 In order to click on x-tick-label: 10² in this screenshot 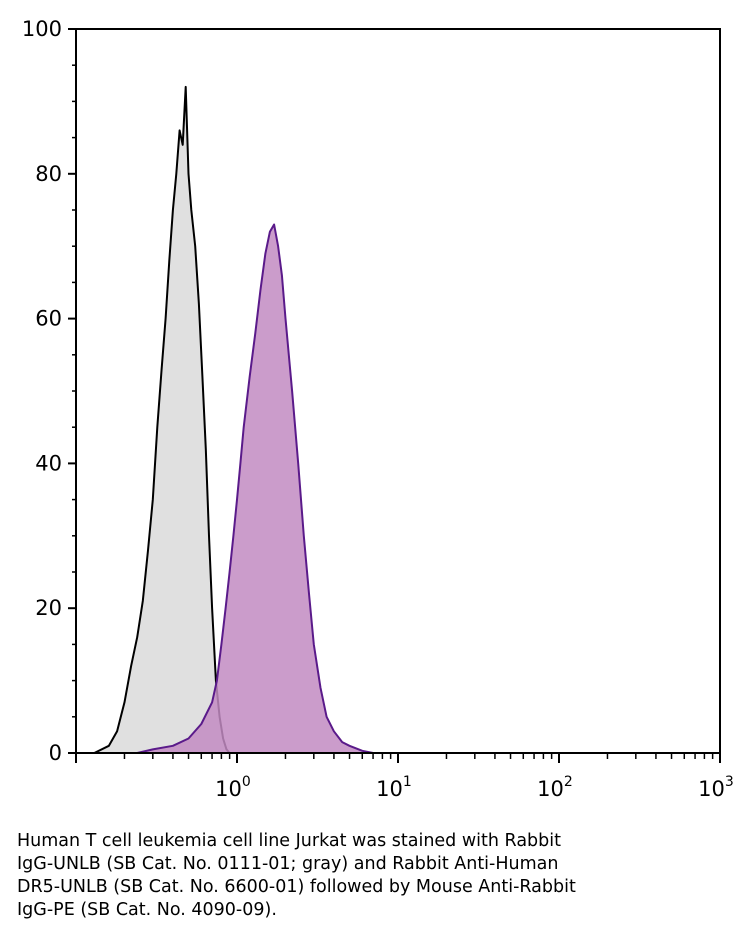, I will do `click(555, 787)`.